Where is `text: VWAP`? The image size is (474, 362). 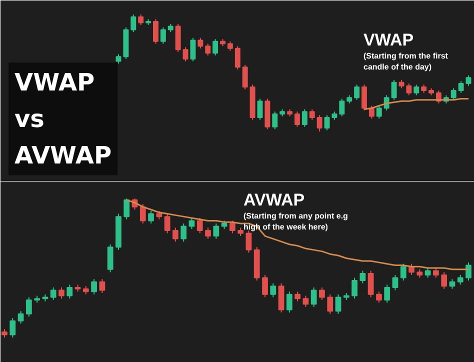 text: VWAP is located at coordinates (389, 40).